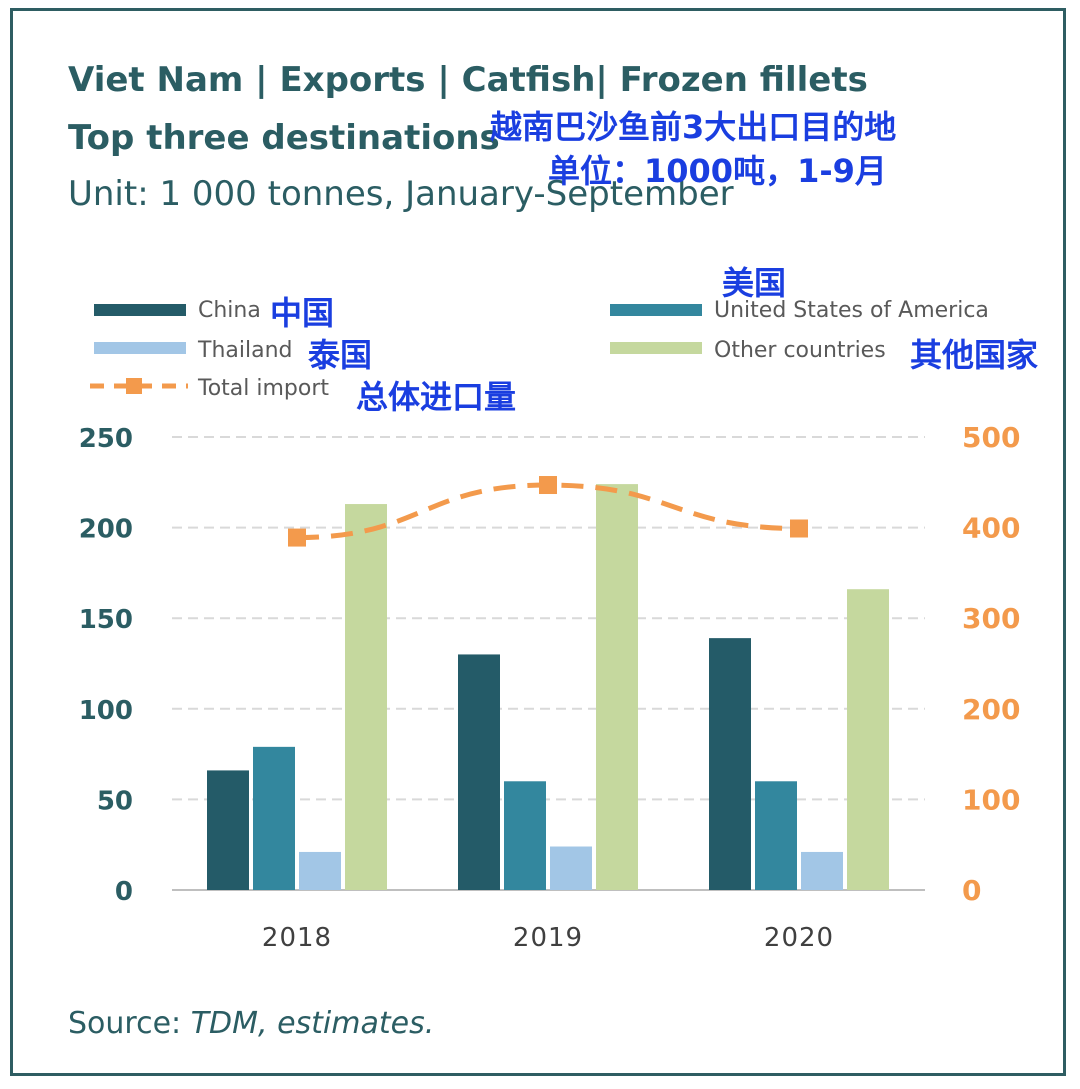 The image size is (1080, 1089). What do you see at coordinates (799, 938) in the screenshot?
I see `x-tick-label: 2020` at bounding box center [799, 938].